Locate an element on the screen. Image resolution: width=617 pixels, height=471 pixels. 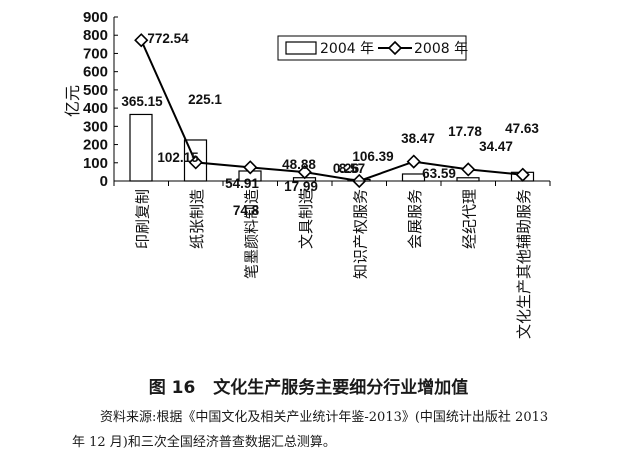
x-category-label: 文化生产其他辅助服务 is located at coordinates (524, 264).